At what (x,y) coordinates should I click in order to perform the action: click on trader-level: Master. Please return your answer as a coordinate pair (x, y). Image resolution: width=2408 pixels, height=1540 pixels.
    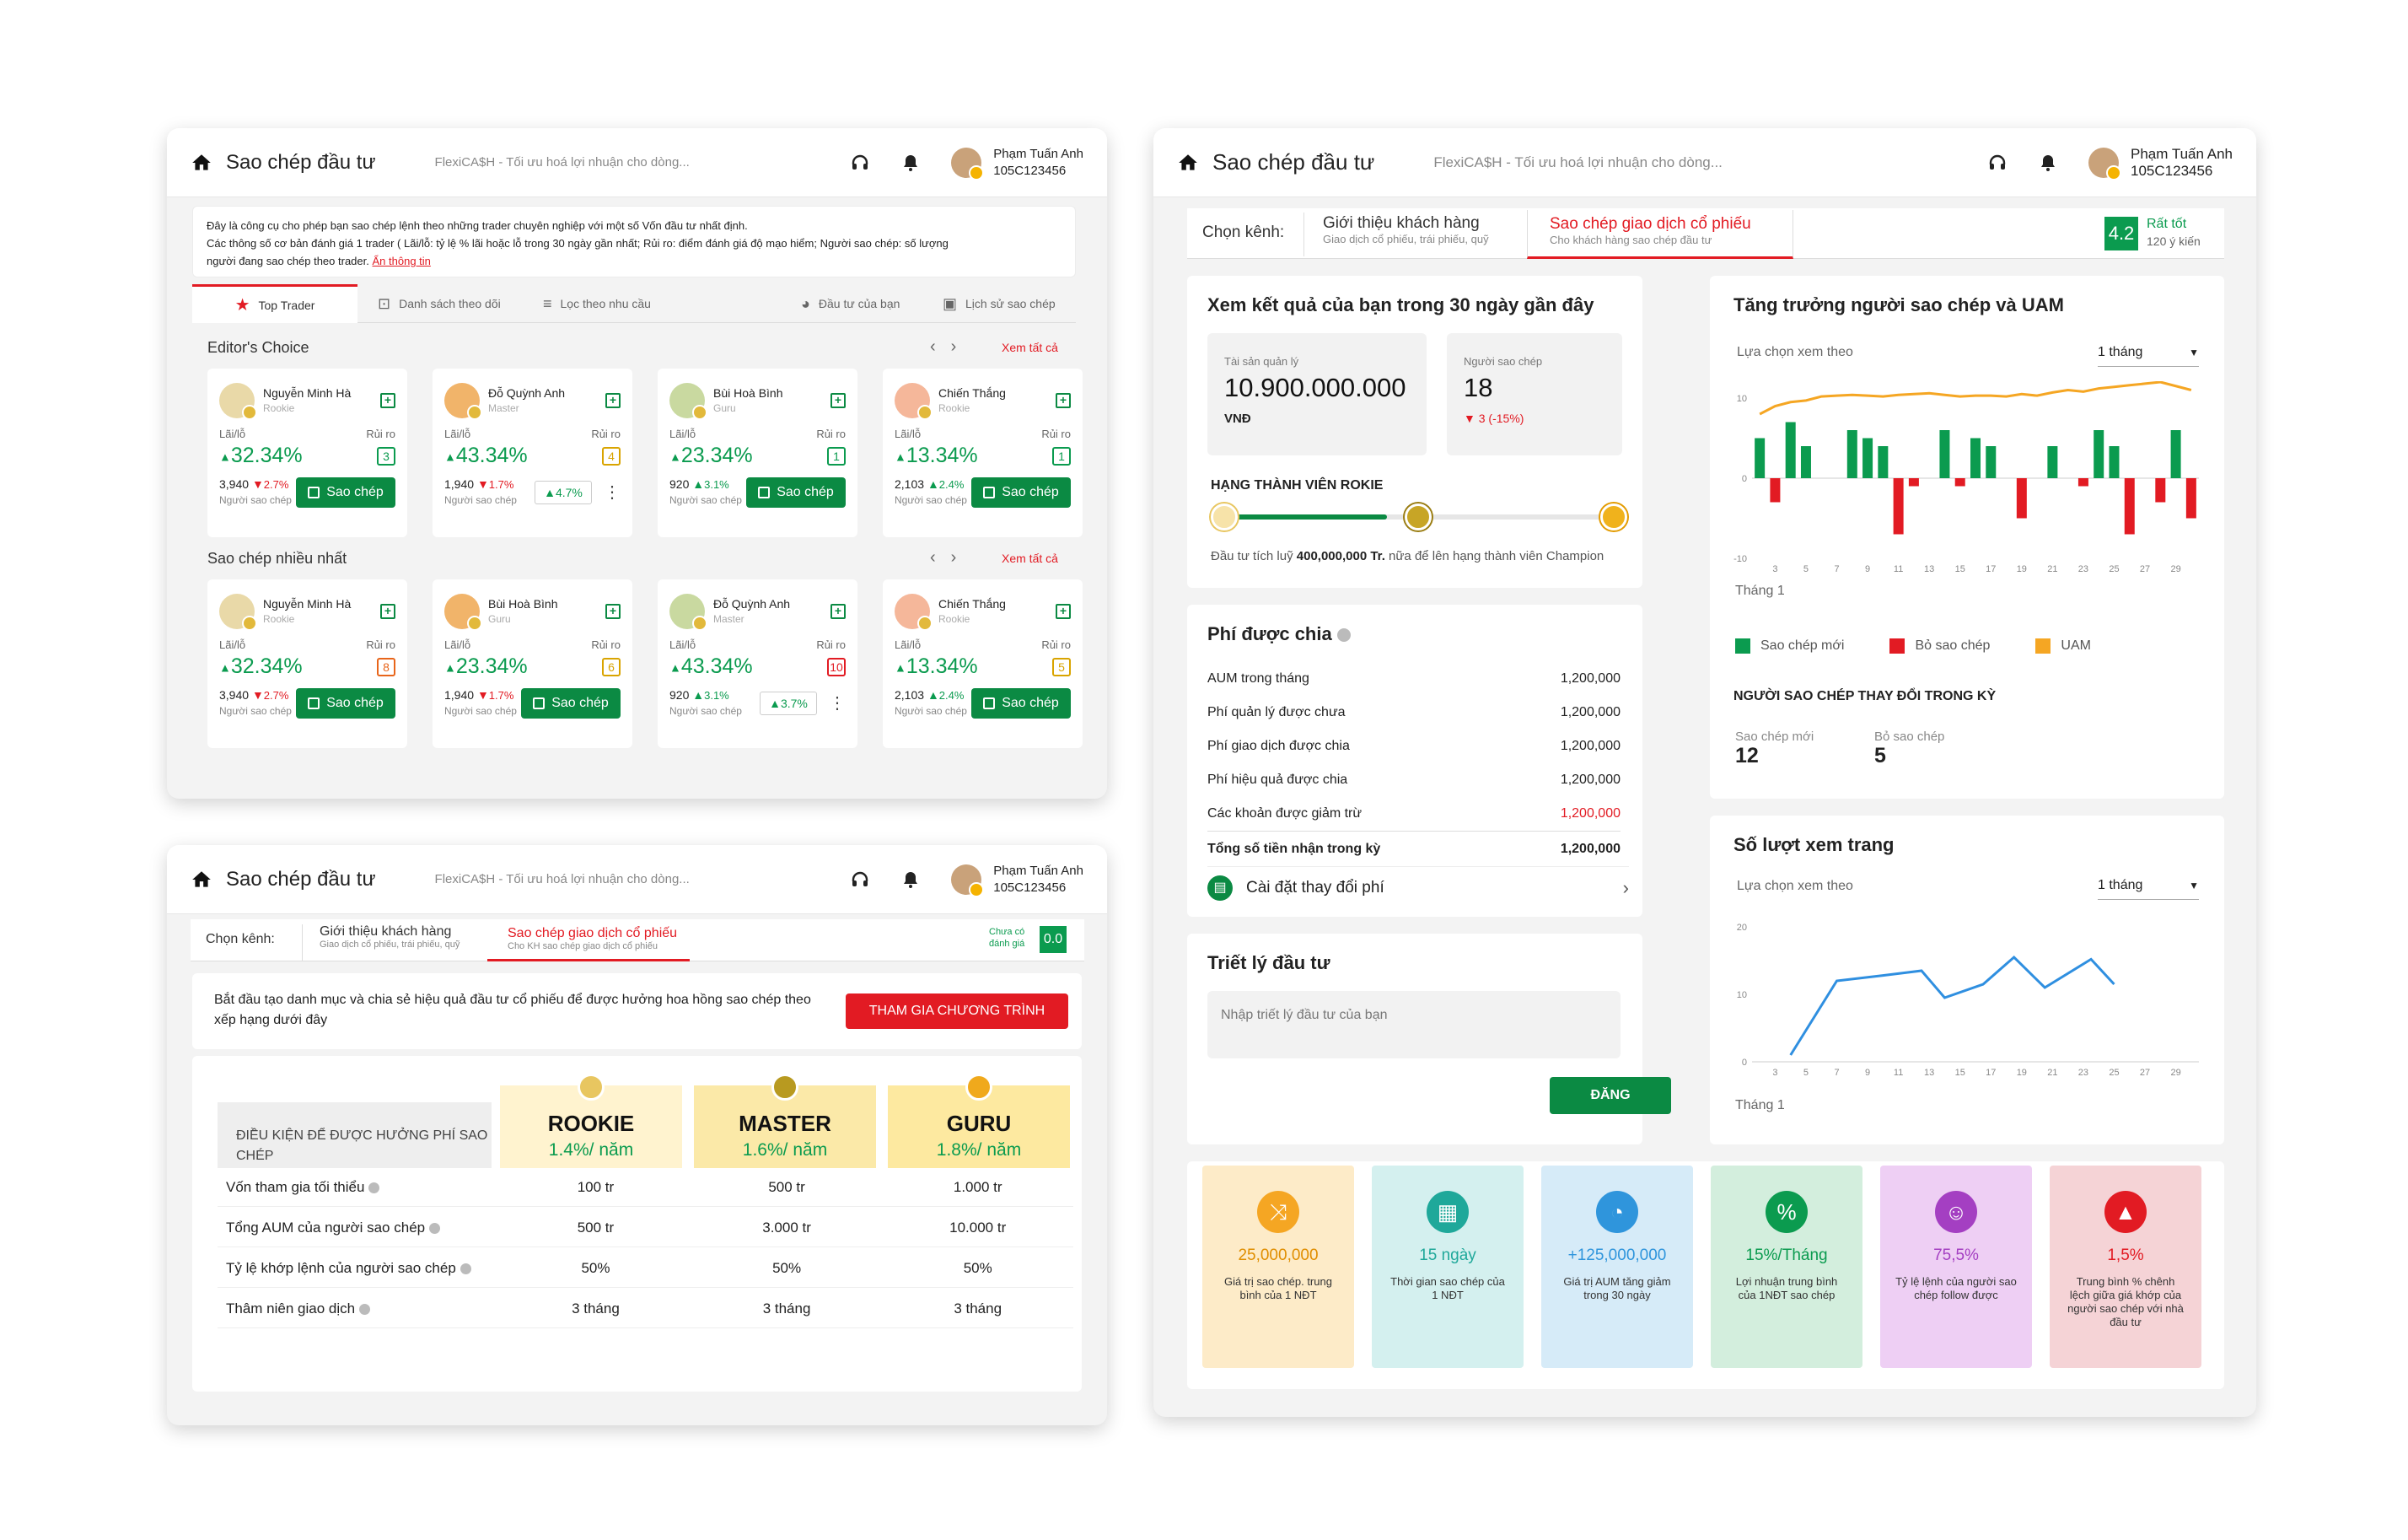
    Looking at the image, I should click on (504, 408).